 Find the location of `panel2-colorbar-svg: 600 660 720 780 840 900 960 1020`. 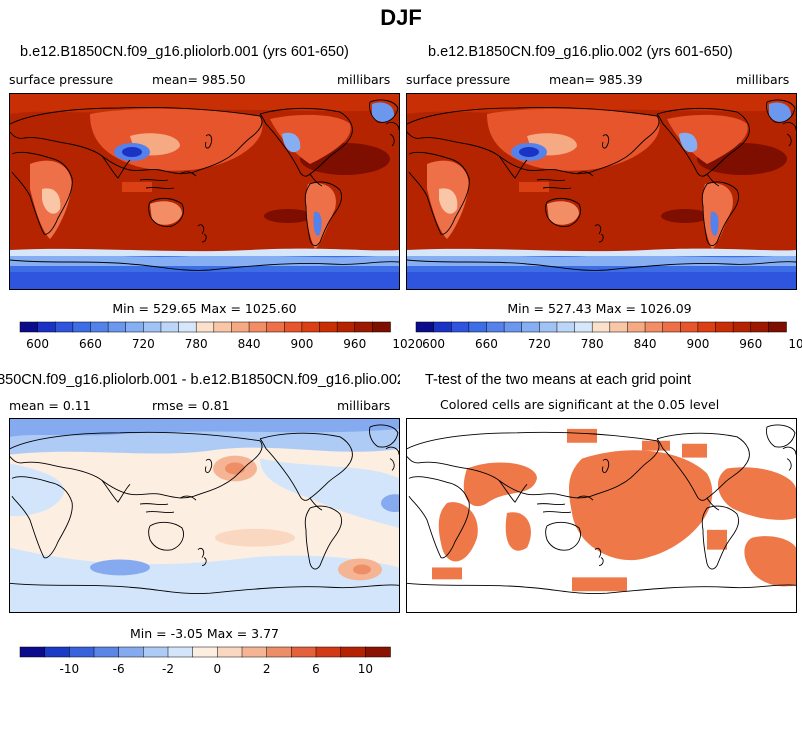

panel2-colorbar-svg: 600 660 720 780 840 900 960 1020 is located at coordinates (608, 336).